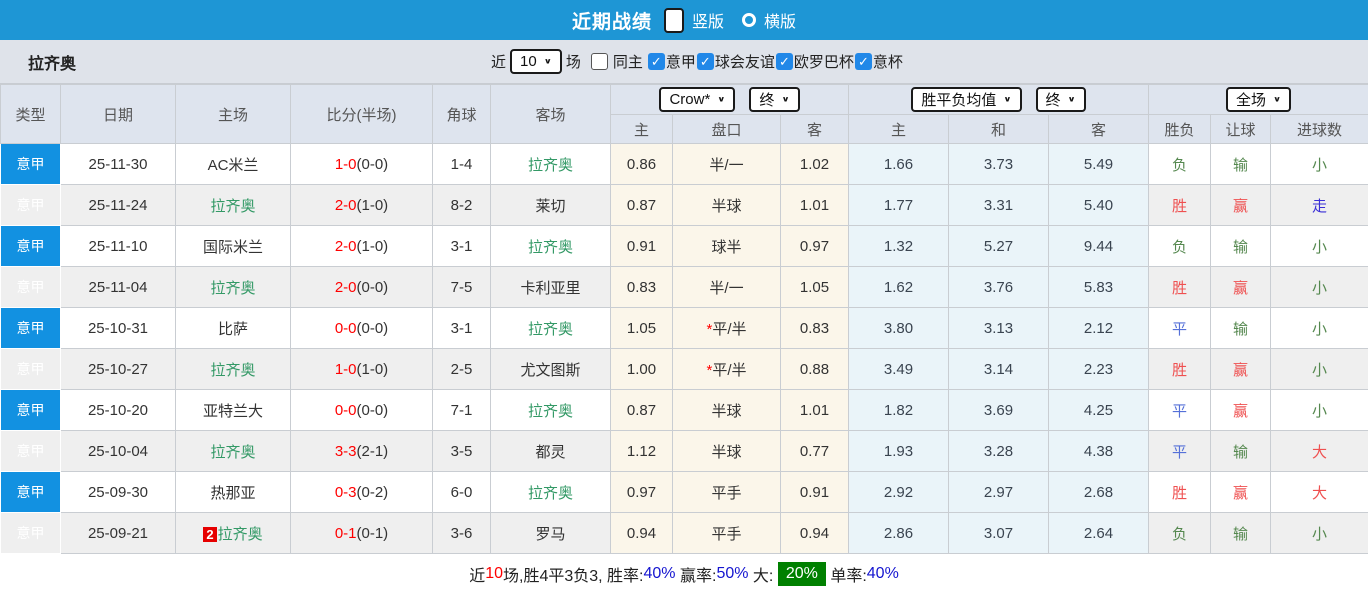 Image resolution: width=1368 pixels, height=593 pixels. I want to click on cell-odds-draw: 3.13, so click(999, 328).